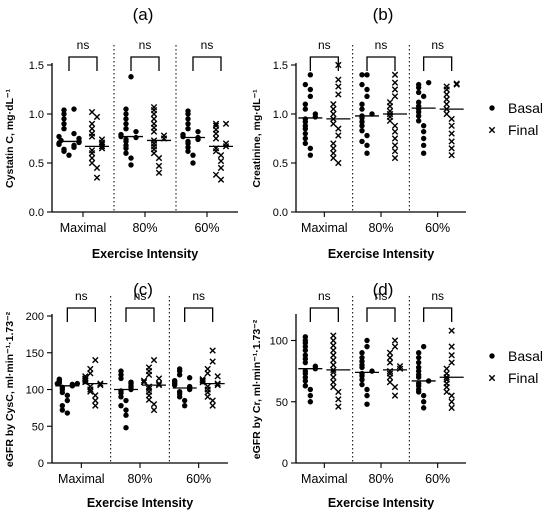 This screenshot has height=514, width=550. I want to click on legend-basal-marker, so click(492, 356).